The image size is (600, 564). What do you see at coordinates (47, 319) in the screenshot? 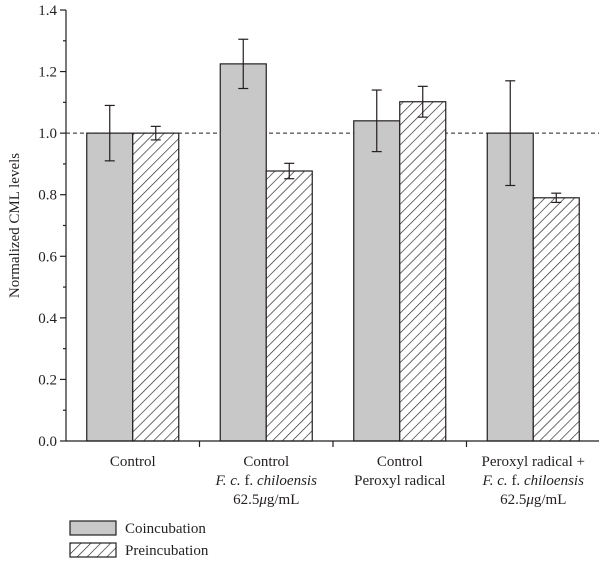
I see `y-tick-label: 0.4` at bounding box center [47, 319].